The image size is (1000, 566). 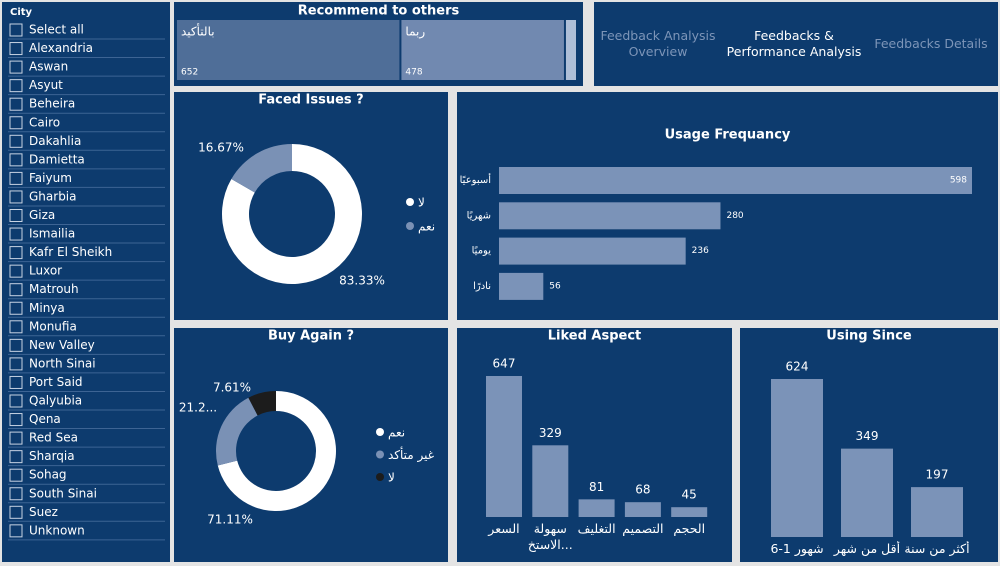 I want to click on slicer-item: Asyut, so click(x=46, y=85).